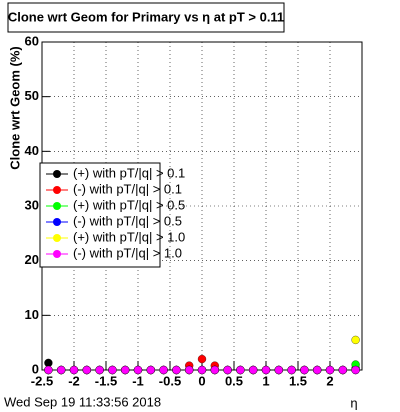 The width and height of the screenshot is (400, 412). What do you see at coordinates (129, 172) in the screenshot?
I see `legend-label: (+) with pT/|q| > 0.1` at bounding box center [129, 172].